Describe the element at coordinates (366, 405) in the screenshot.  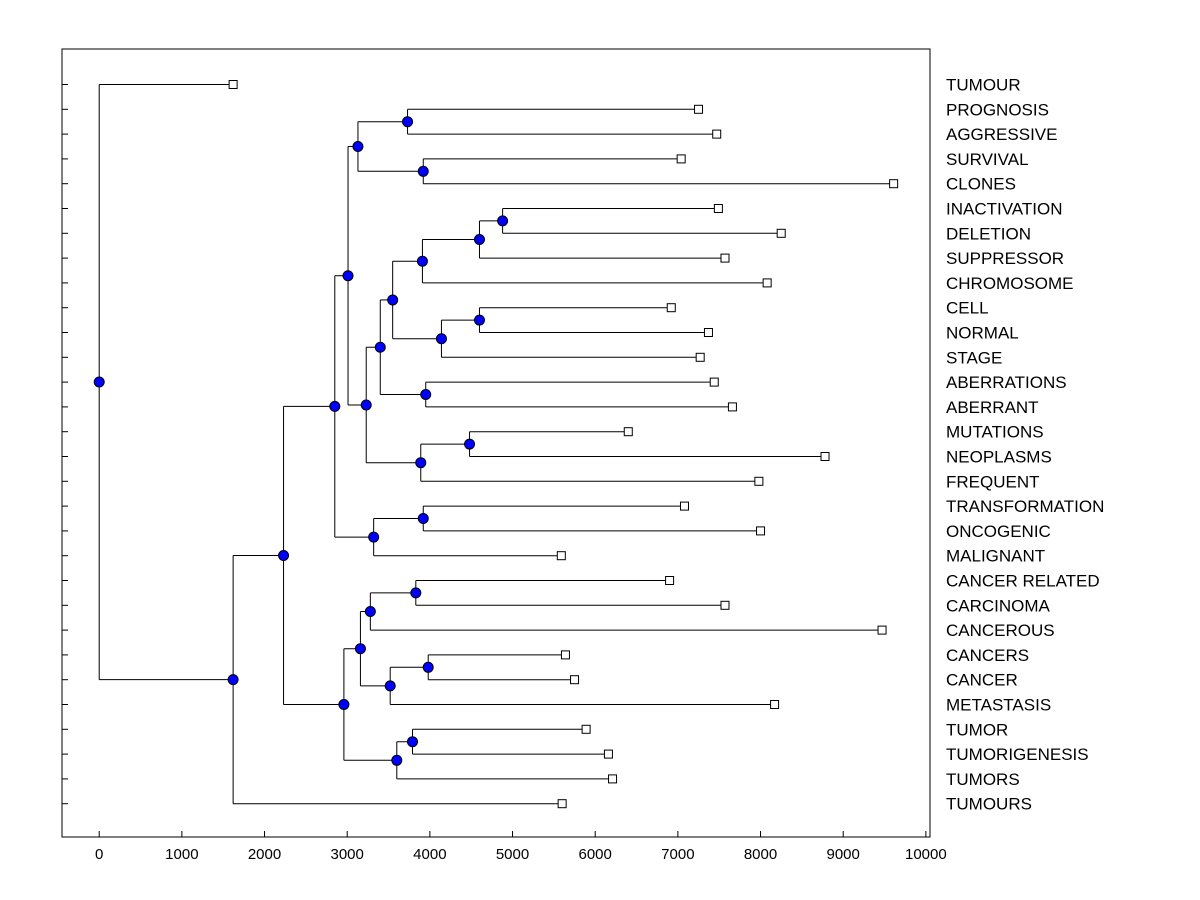
I see `merge-node-n14` at that location.